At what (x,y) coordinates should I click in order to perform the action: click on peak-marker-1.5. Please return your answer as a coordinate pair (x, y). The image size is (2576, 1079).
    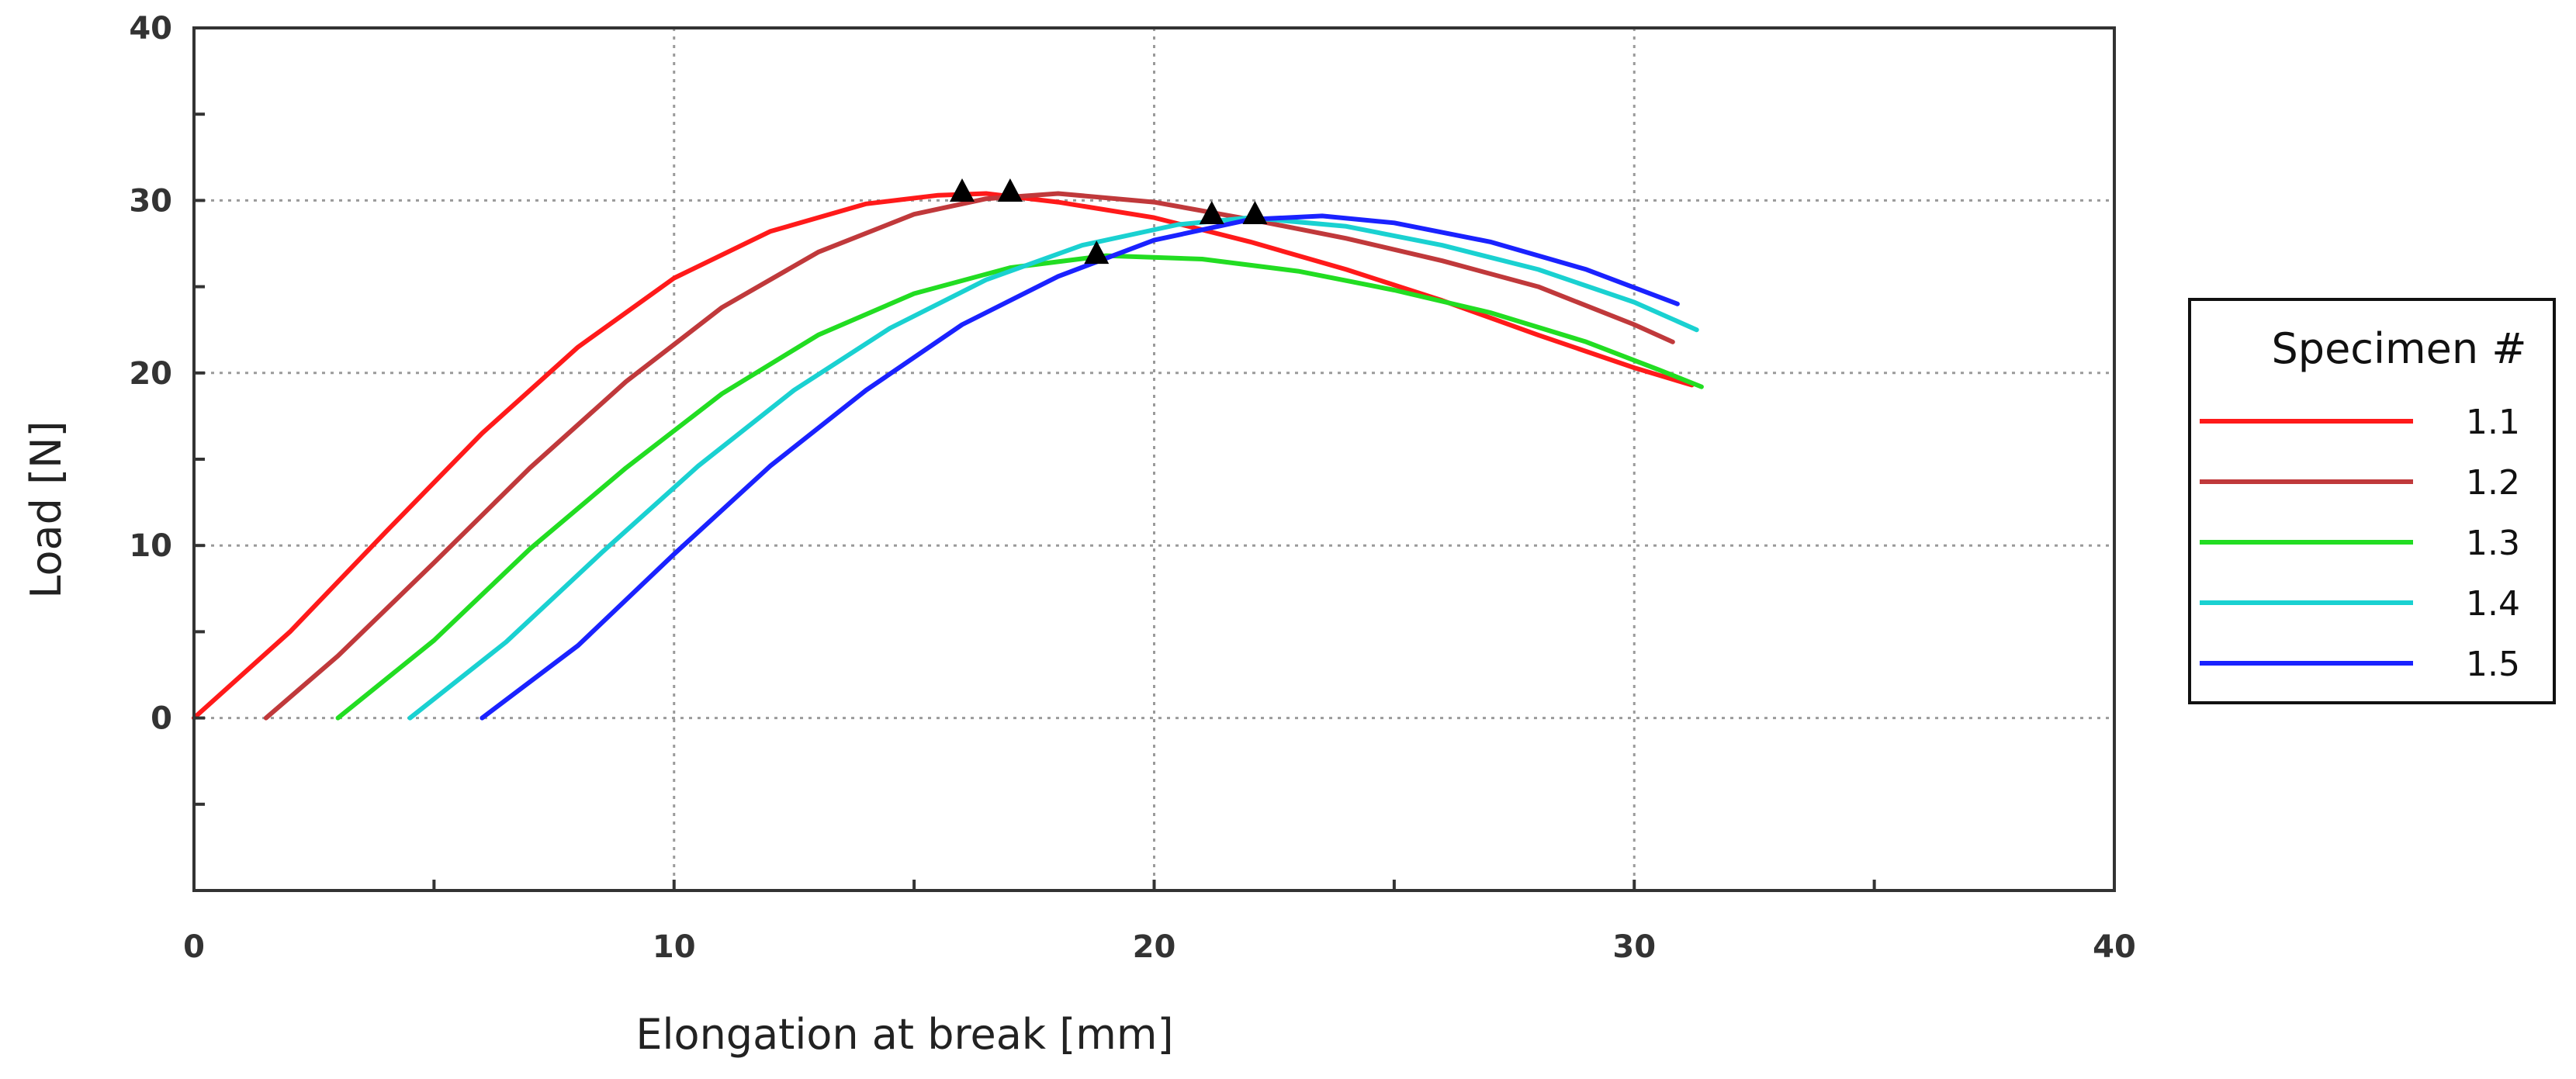
    Looking at the image, I should click on (1255, 212).